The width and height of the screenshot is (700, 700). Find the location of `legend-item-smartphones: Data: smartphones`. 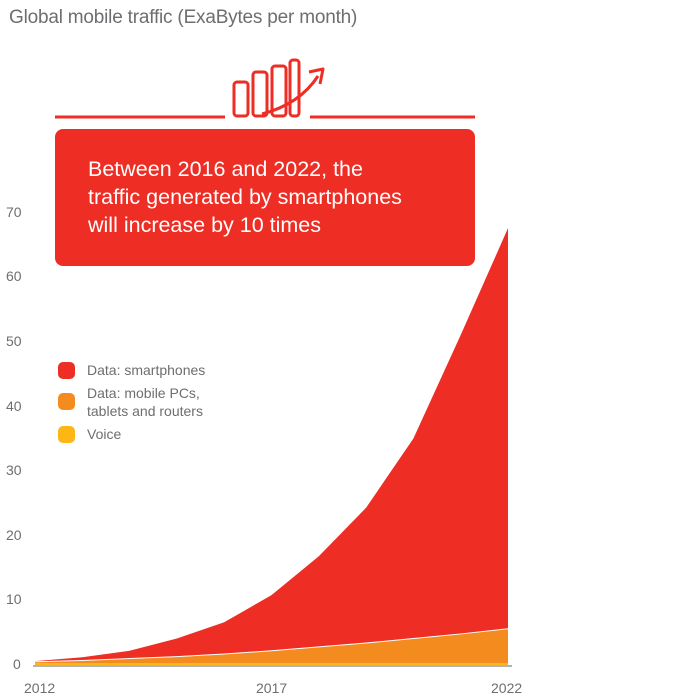

legend-item-smartphones: Data: smartphones is located at coordinates (131, 370).